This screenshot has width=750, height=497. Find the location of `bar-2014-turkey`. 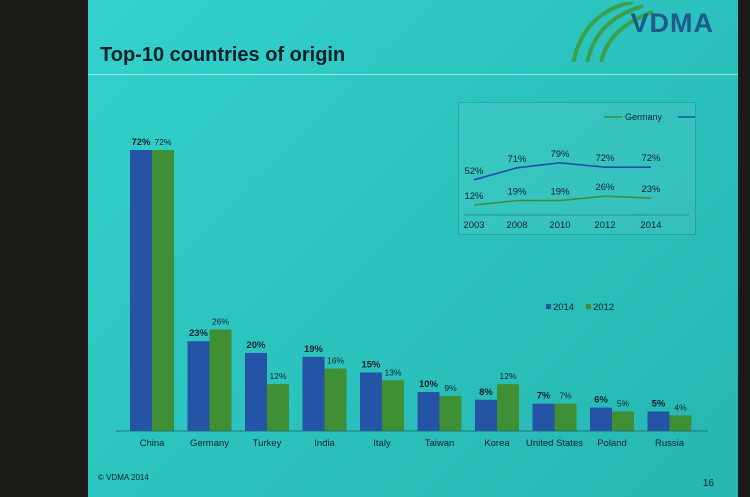

bar-2014-turkey is located at coordinates (256, 391).